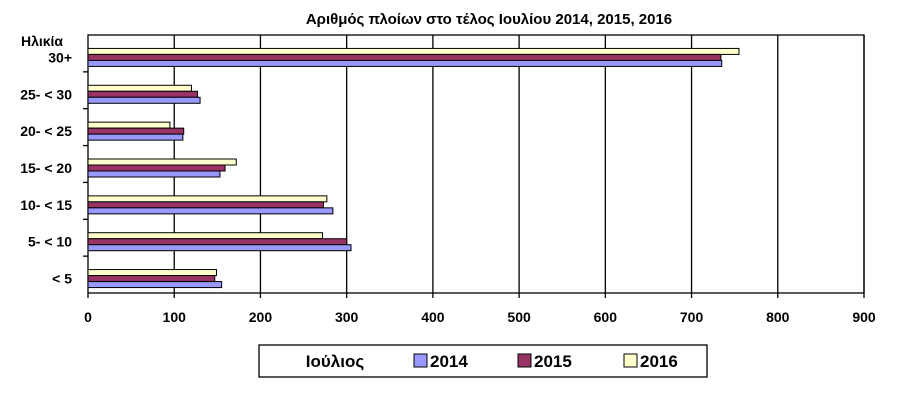  Describe the element at coordinates (778, 317) in the screenshot. I see `x-tick-label: 800` at that location.